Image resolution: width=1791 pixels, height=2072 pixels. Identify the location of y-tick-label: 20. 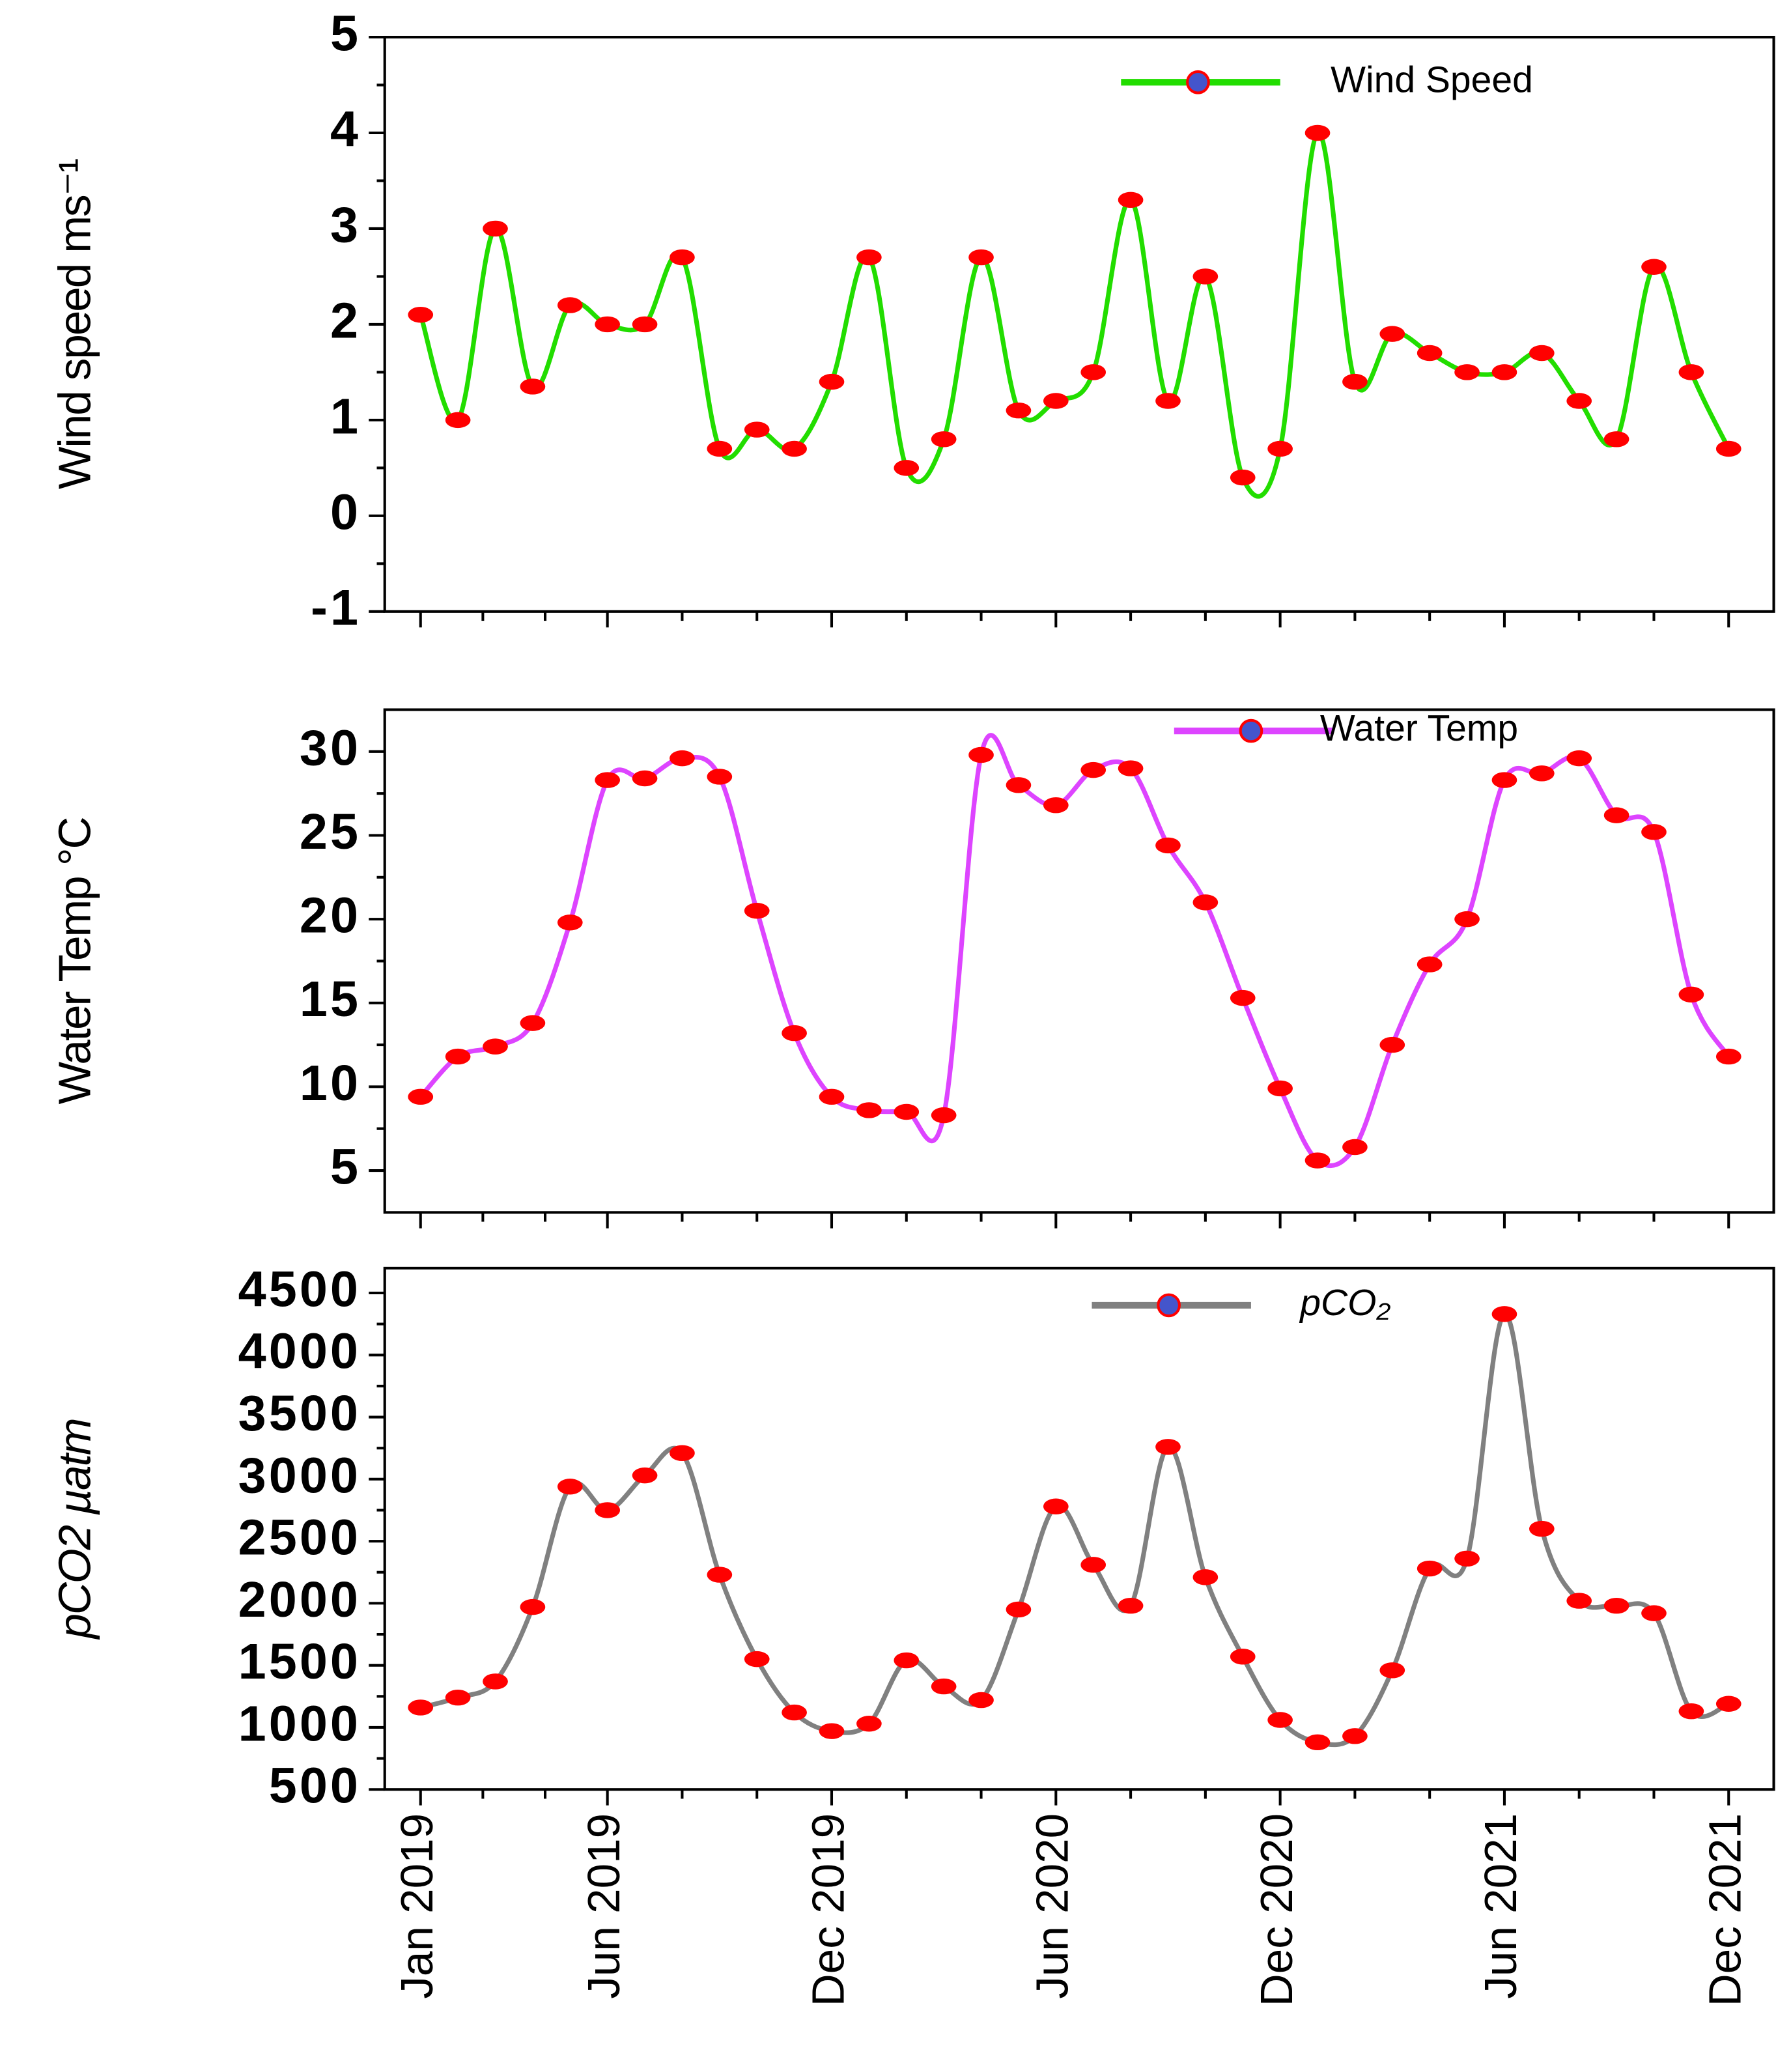
(330, 916).